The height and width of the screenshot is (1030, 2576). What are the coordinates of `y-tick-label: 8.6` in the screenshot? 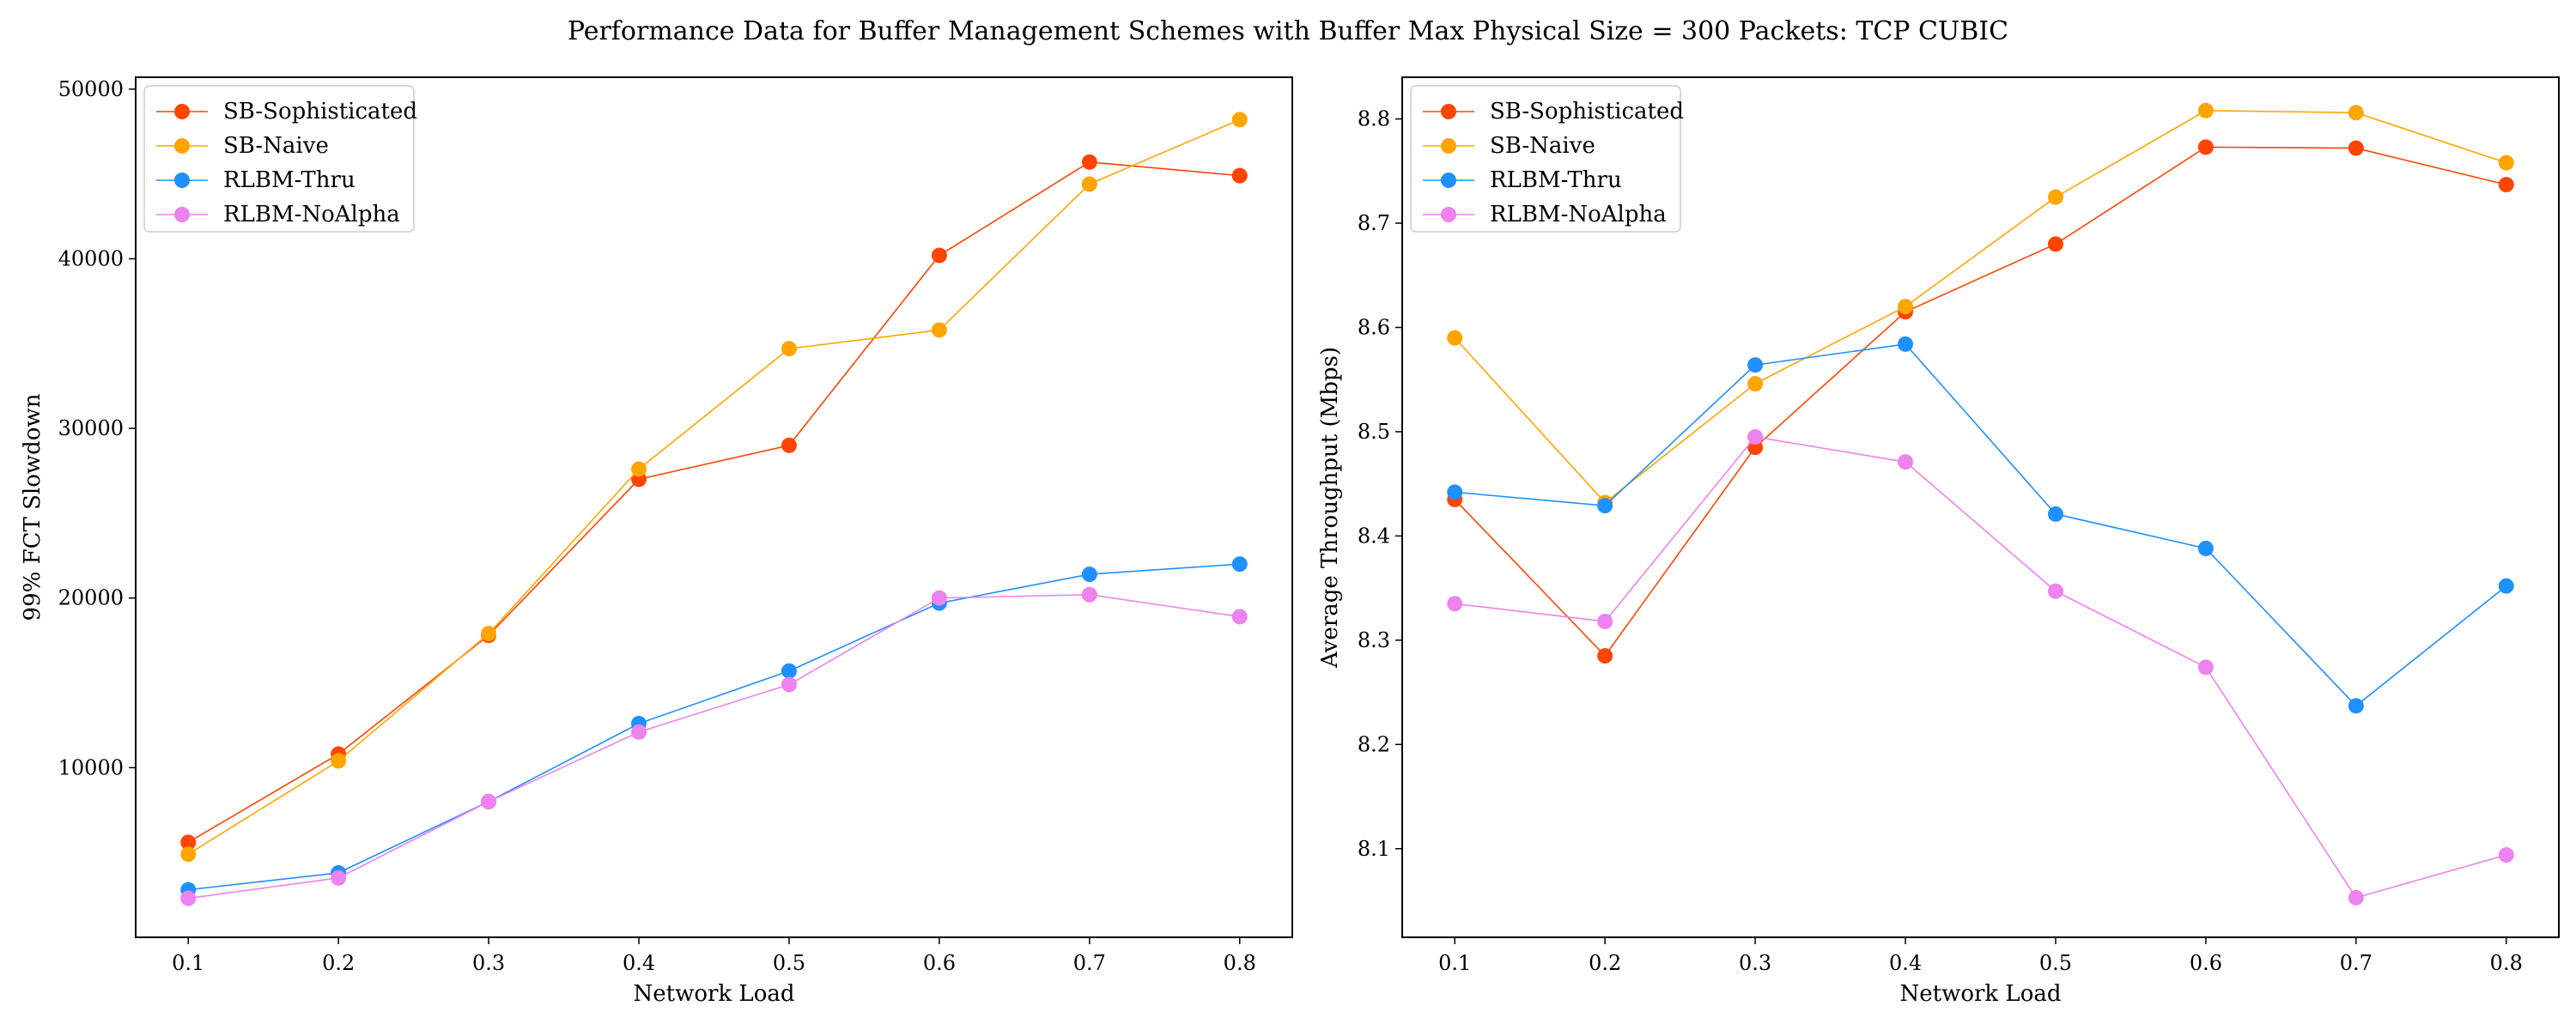 It's located at (1374, 327).